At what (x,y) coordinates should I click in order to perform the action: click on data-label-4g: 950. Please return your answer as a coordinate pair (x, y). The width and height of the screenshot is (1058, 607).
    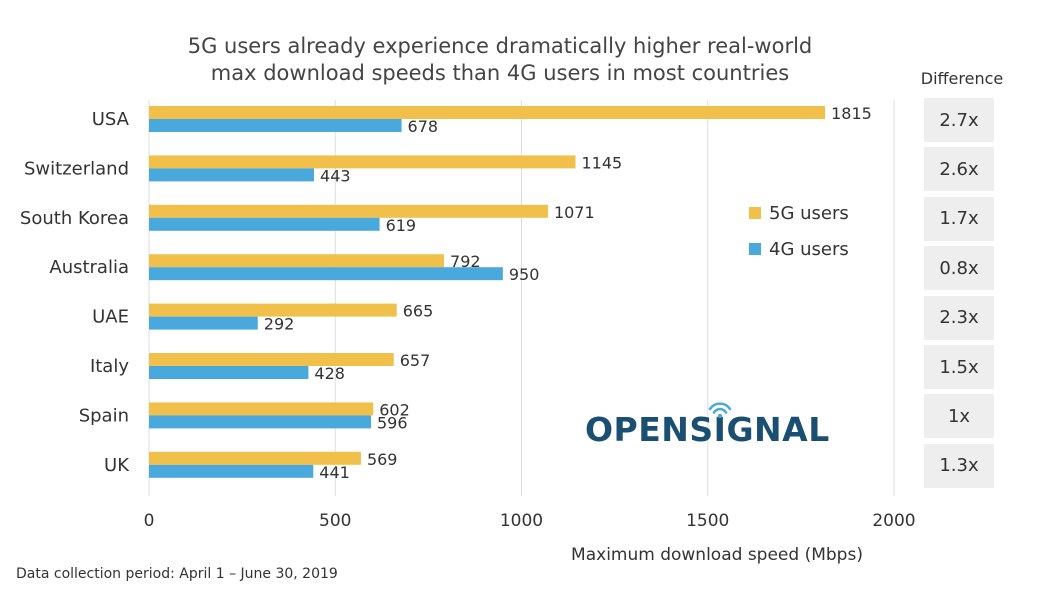
    Looking at the image, I should click on (524, 274).